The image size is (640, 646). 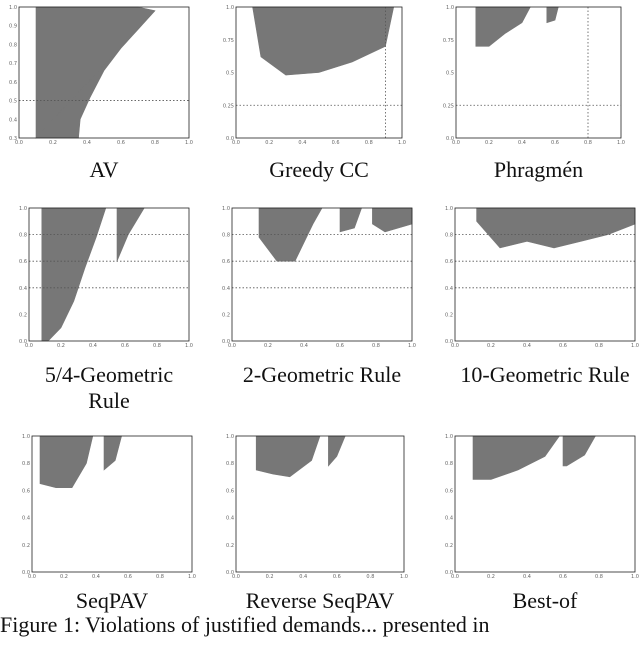 I want to click on caption-5-4-geometric: 5/4-Geometric Rule, so click(x=109, y=388).